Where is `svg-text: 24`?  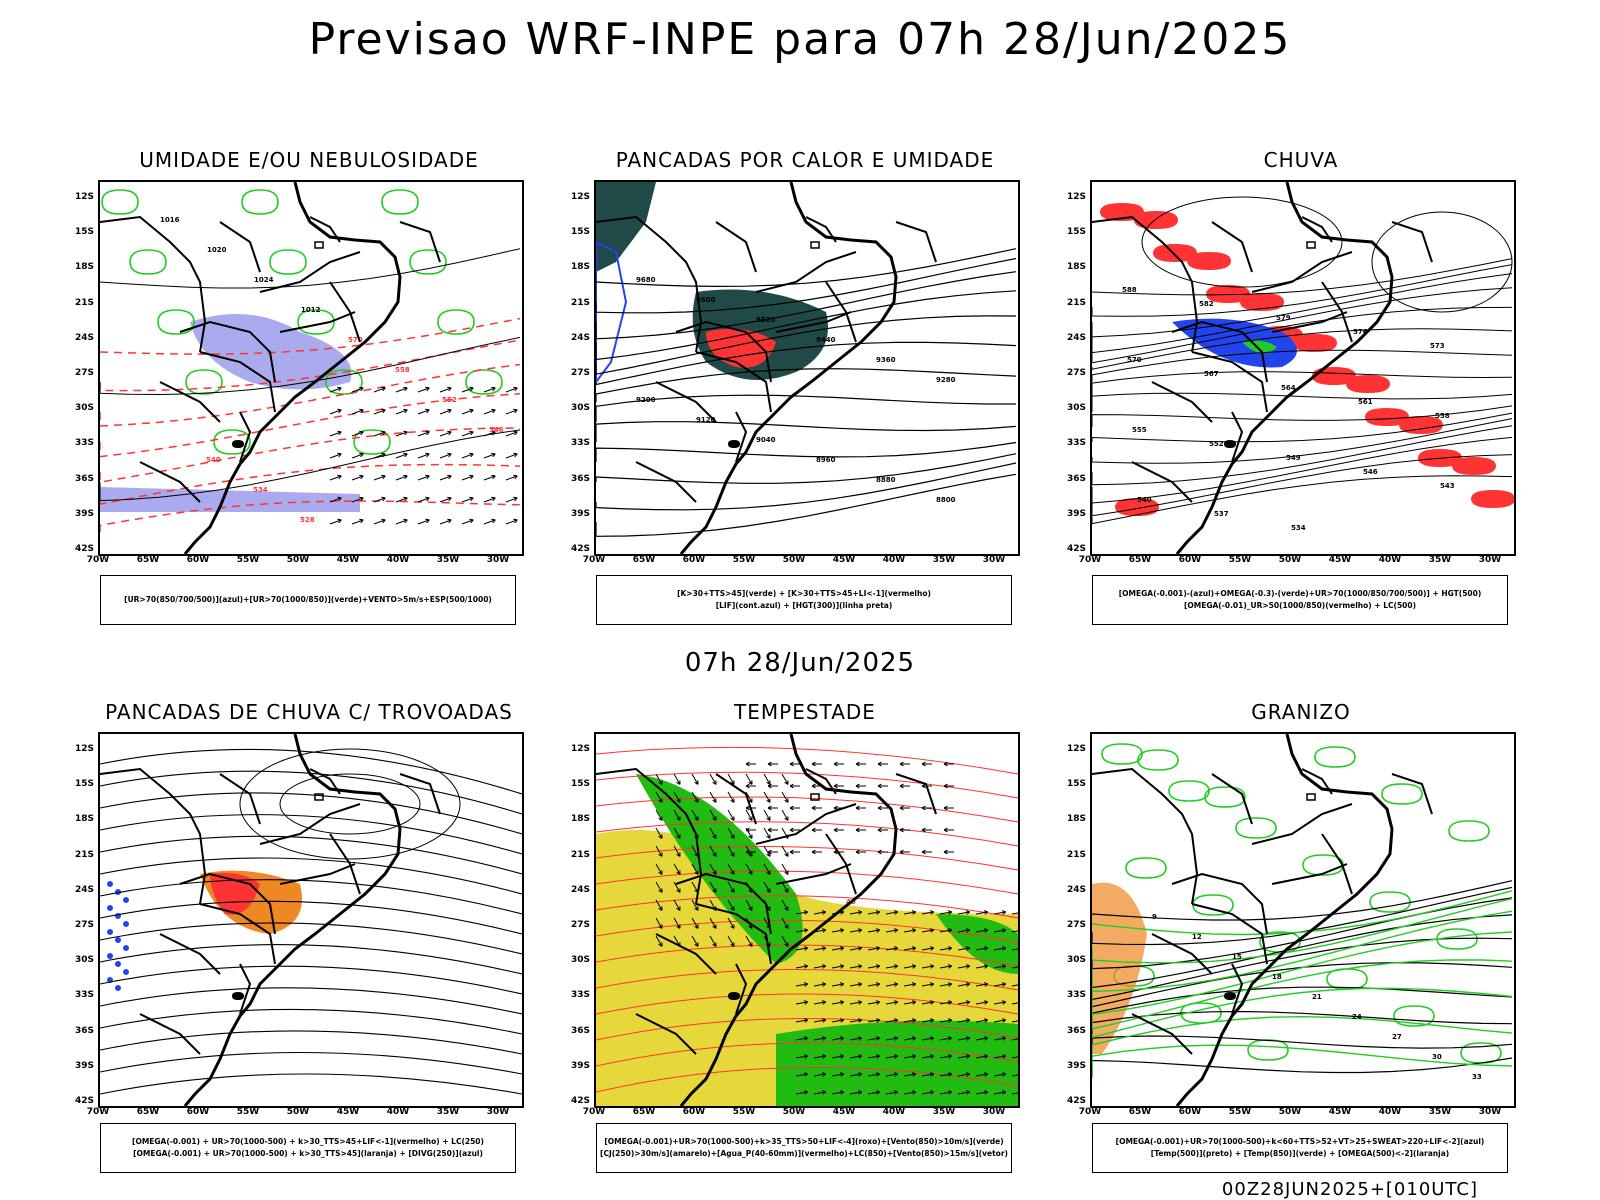
svg-text: 24 is located at coordinates (1357, 1017).